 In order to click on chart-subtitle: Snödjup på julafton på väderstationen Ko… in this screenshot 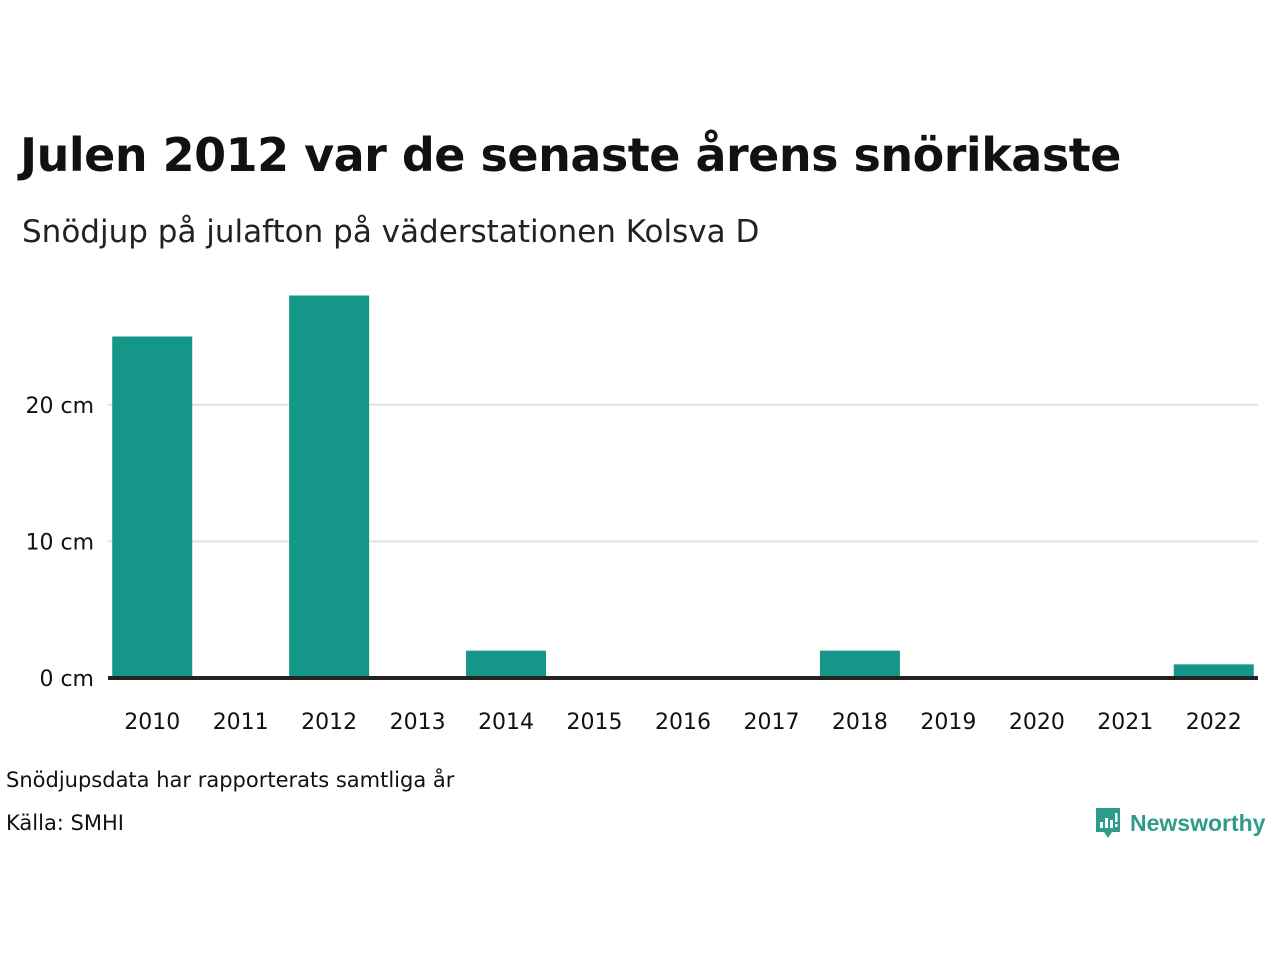, I will do `click(391, 232)`.